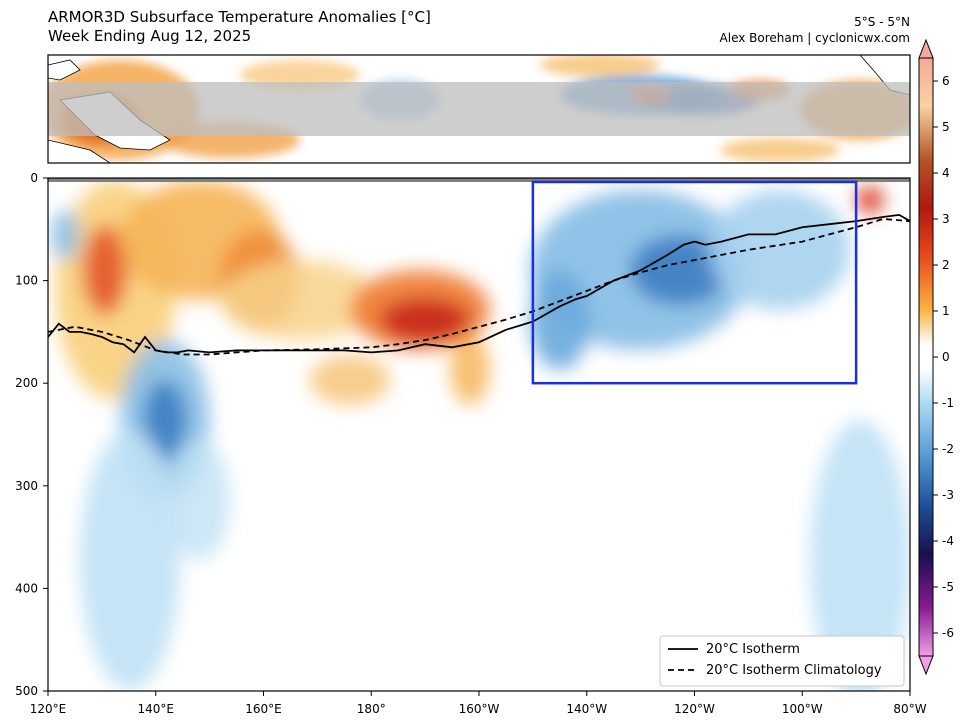 This screenshot has height=728, width=974. I want to click on colorbar-tick-label: 6, so click(946, 81).